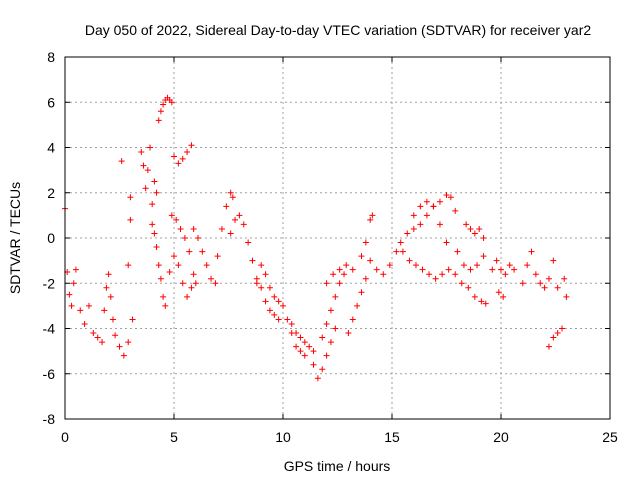 This screenshot has width=640, height=485. I want to click on x-tick-label: 15, so click(392, 437).